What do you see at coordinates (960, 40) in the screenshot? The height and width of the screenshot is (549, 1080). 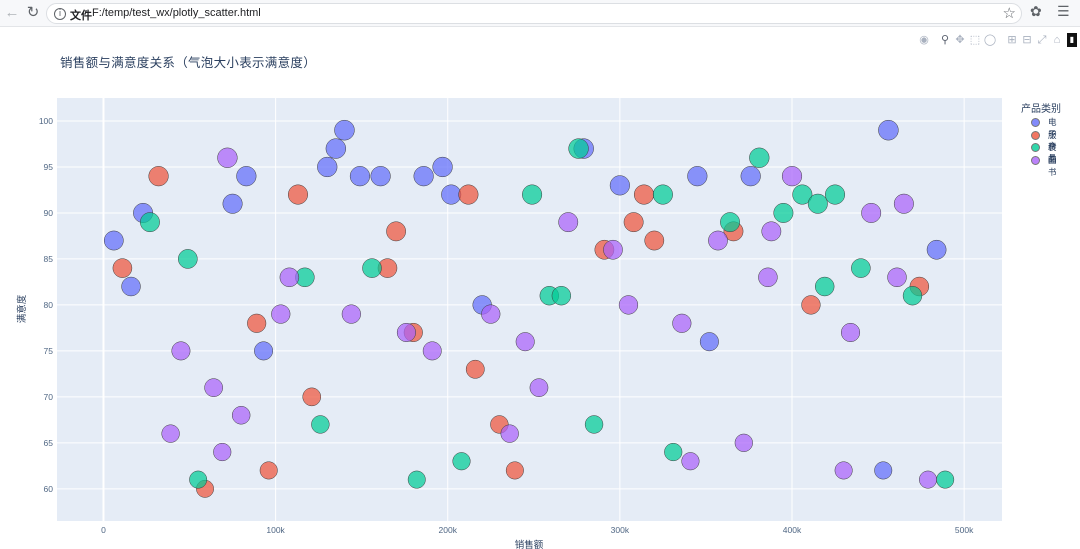 I see `pan-icon: ✥` at bounding box center [960, 40].